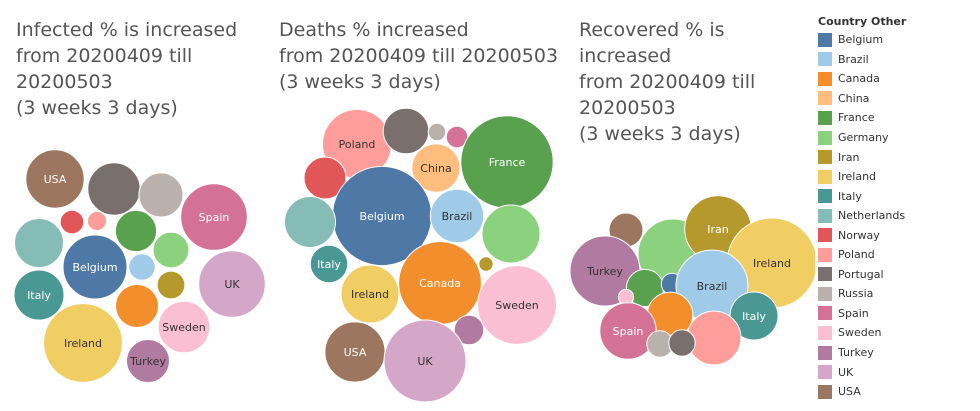  What do you see at coordinates (754, 316) in the screenshot?
I see `bubble-label-italy: Italy` at bounding box center [754, 316].